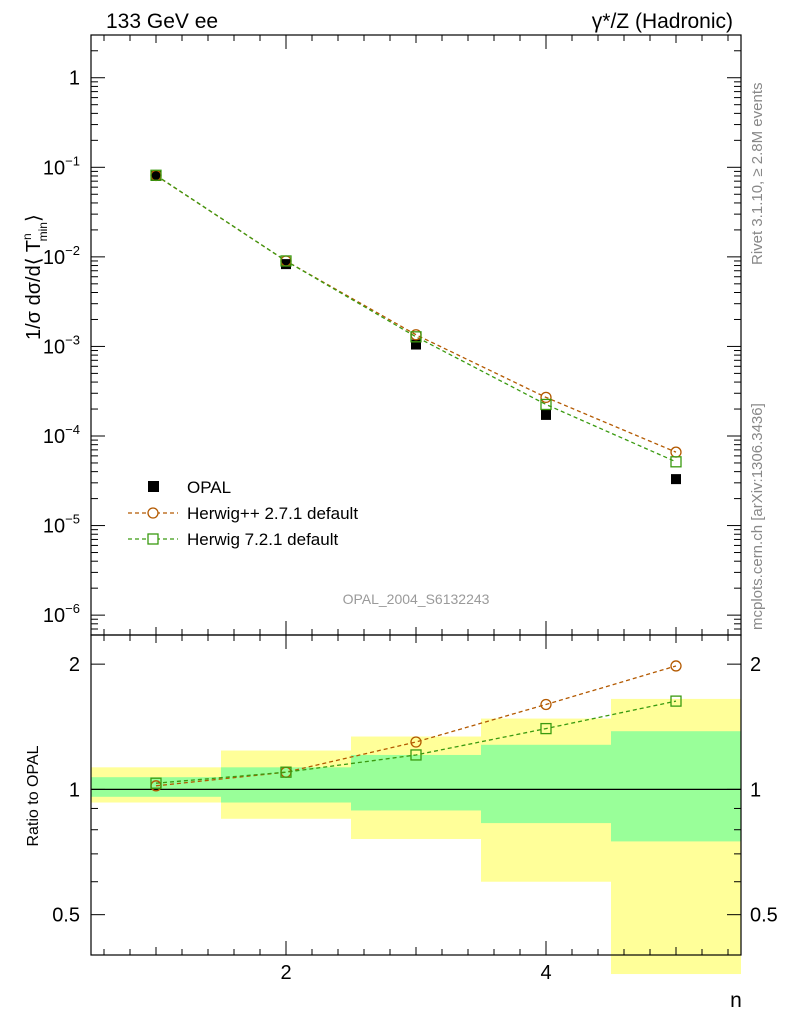 This screenshot has height=1024, width=786. I want to click on y-tick-label-exponent: −5, so click(72, 519).